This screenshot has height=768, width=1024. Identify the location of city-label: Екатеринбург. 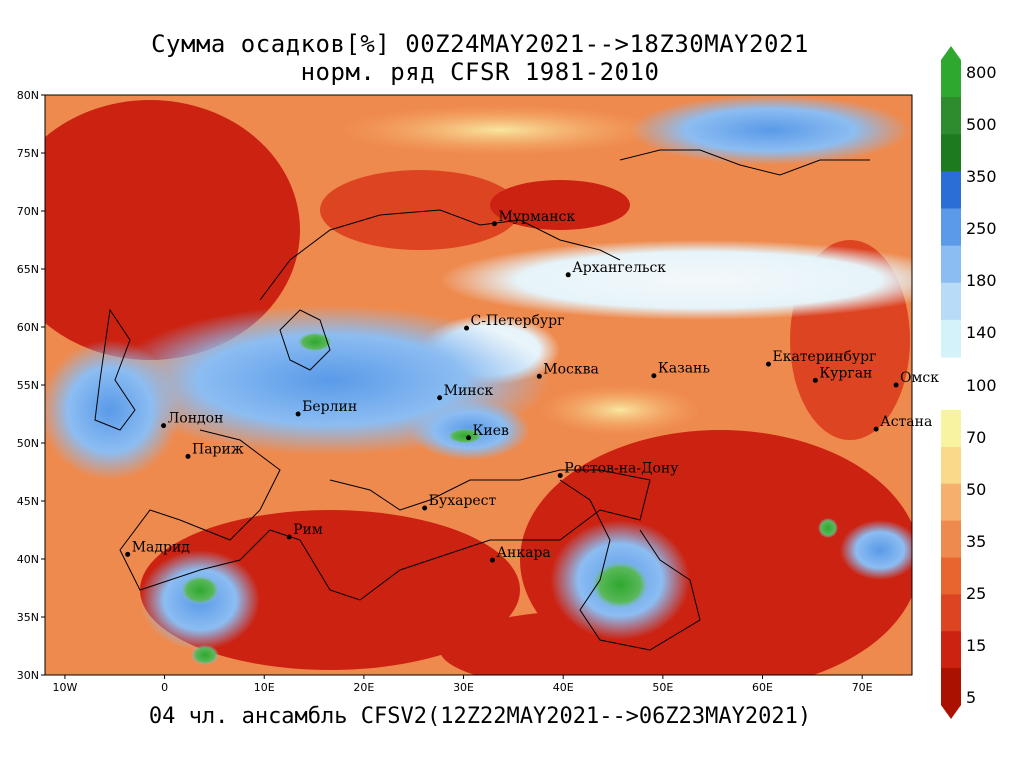
(824, 357).